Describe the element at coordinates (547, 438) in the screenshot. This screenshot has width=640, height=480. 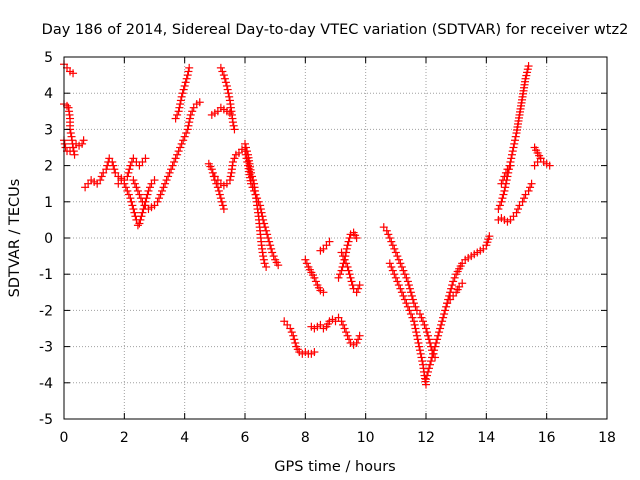
I see `x-tick-label: 16` at that location.